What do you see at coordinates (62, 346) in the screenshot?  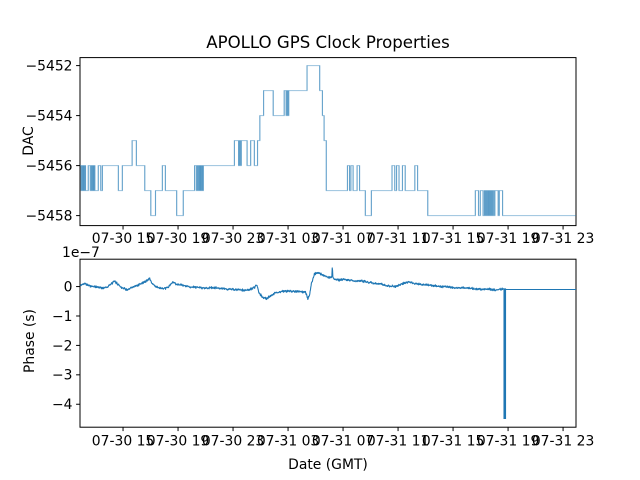 I see `y-tick-label: −2` at bounding box center [62, 346].